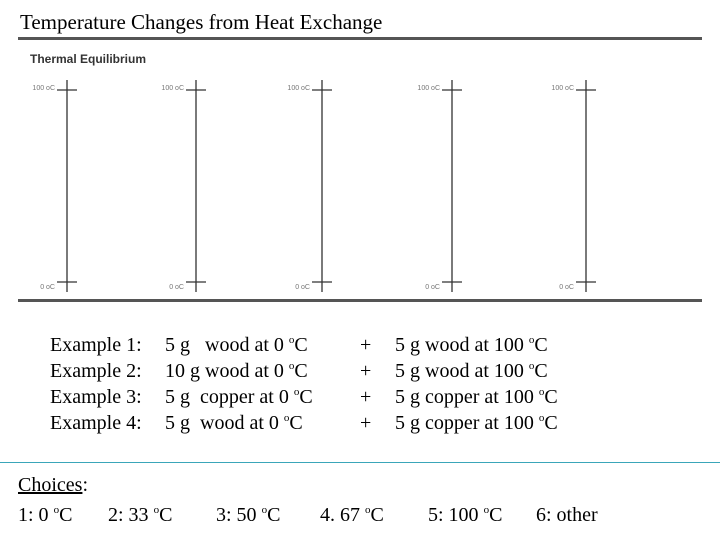 The width and height of the screenshot is (720, 540). I want to click on text-part: 5: 100, so click(456, 515).